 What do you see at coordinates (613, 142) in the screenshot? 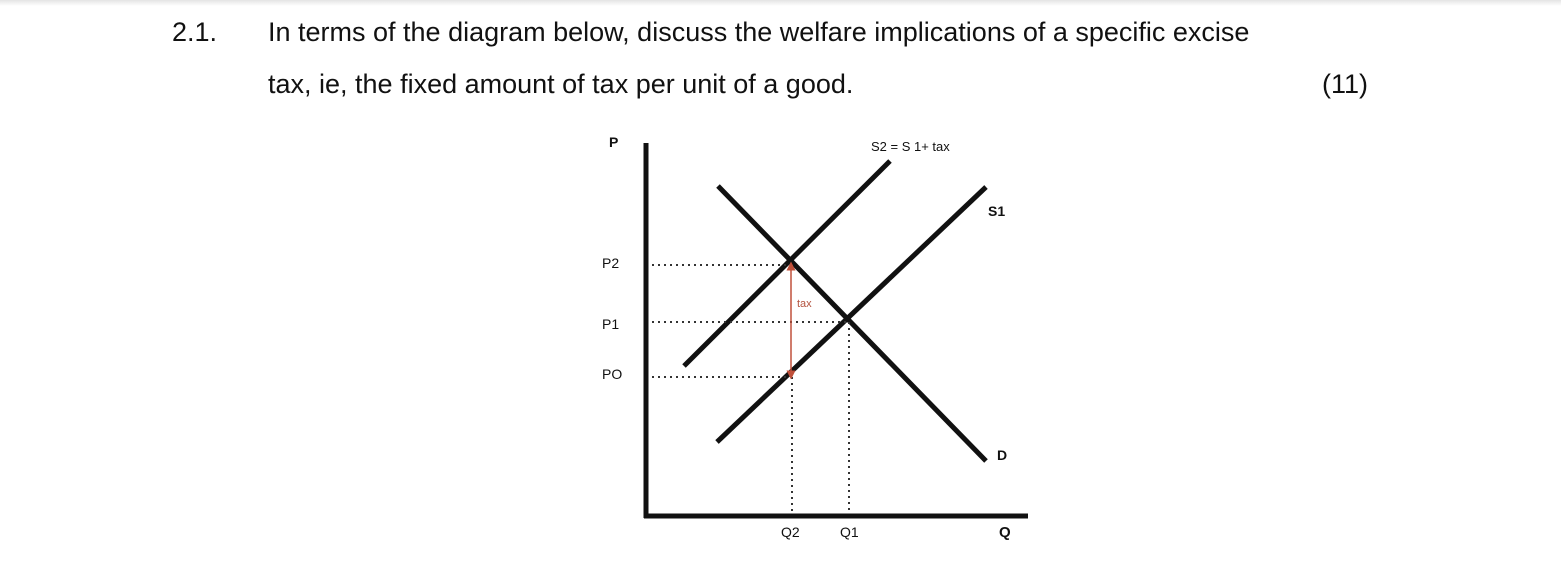
I see `y-axis-label: P` at bounding box center [613, 142].